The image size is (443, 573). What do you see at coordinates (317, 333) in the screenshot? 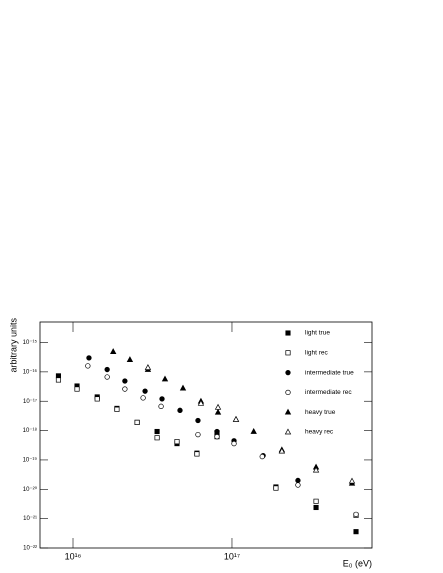
I see `legend-text: light true` at bounding box center [317, 333].